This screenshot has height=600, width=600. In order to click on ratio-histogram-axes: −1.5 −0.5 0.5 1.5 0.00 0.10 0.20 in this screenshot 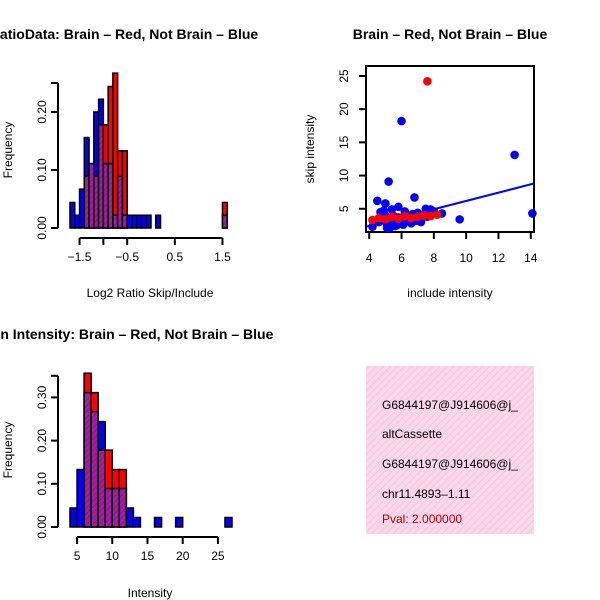, I will do `click(133, 173)`.